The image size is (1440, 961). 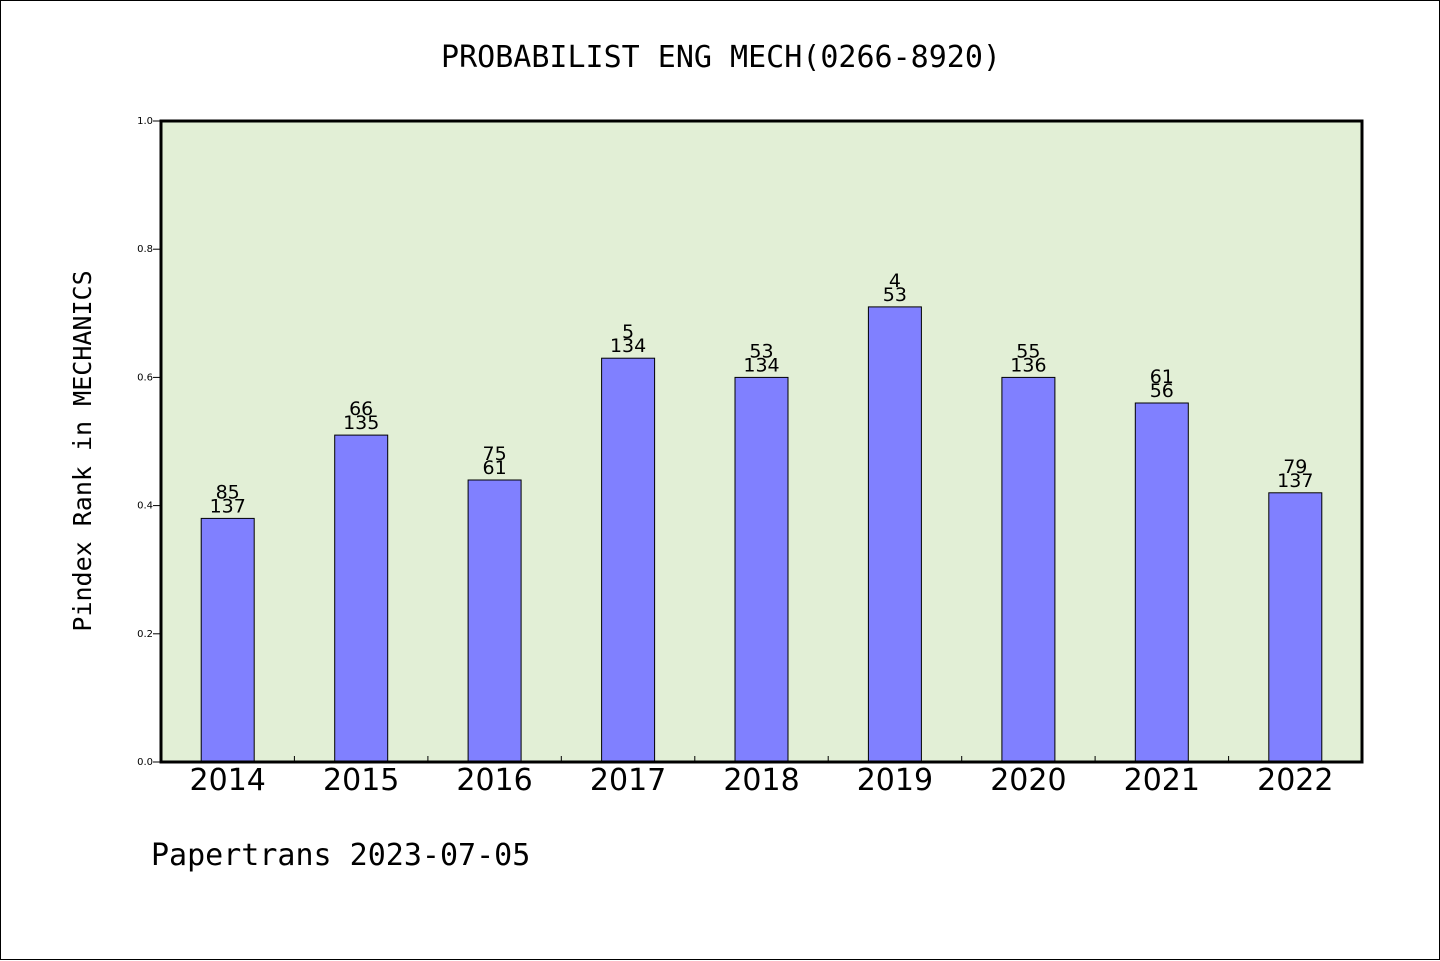 What do you see at coordinates (761, 569) in the screenshot?
I see `bar-2018` at bounding box center [761, 569].